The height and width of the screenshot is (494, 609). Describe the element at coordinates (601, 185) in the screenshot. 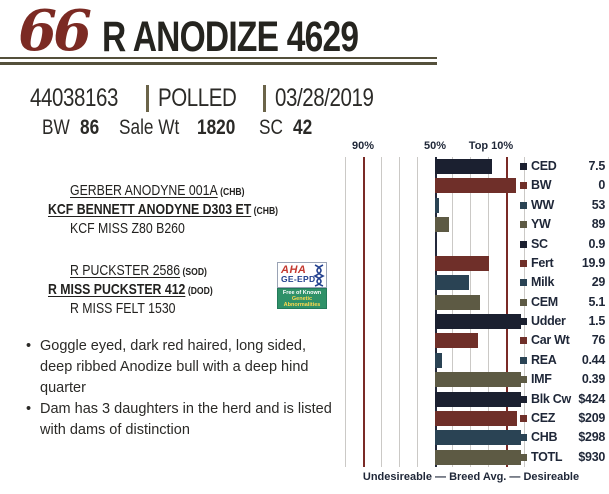

I see `trait-value: 0` at that location.